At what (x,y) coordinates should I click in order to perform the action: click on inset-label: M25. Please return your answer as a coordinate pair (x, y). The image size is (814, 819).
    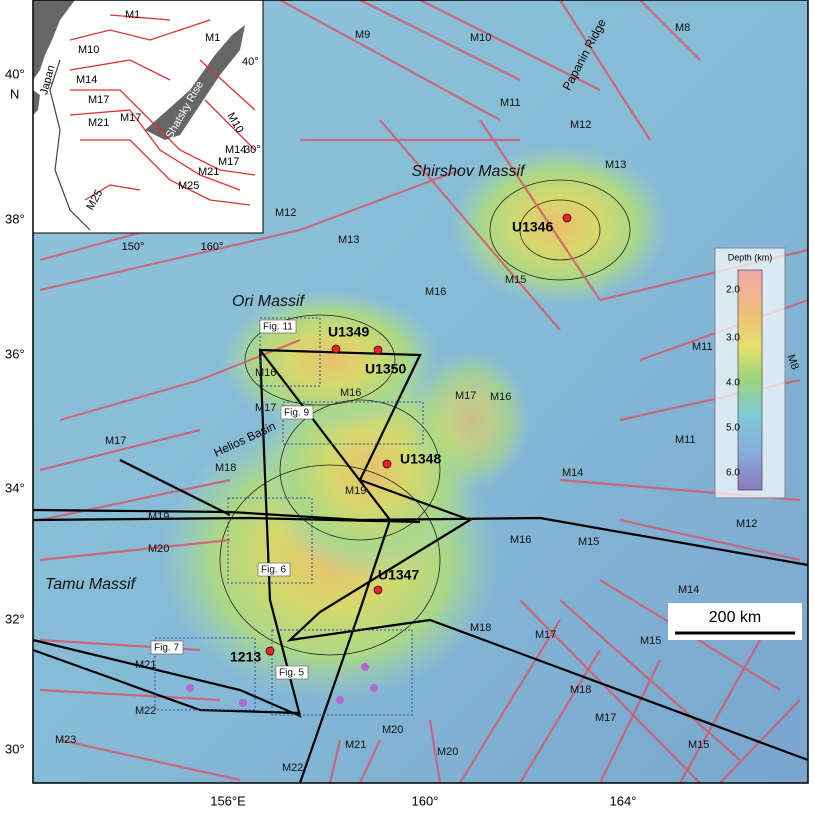
    Looking at the image, I should click on (188, 186).